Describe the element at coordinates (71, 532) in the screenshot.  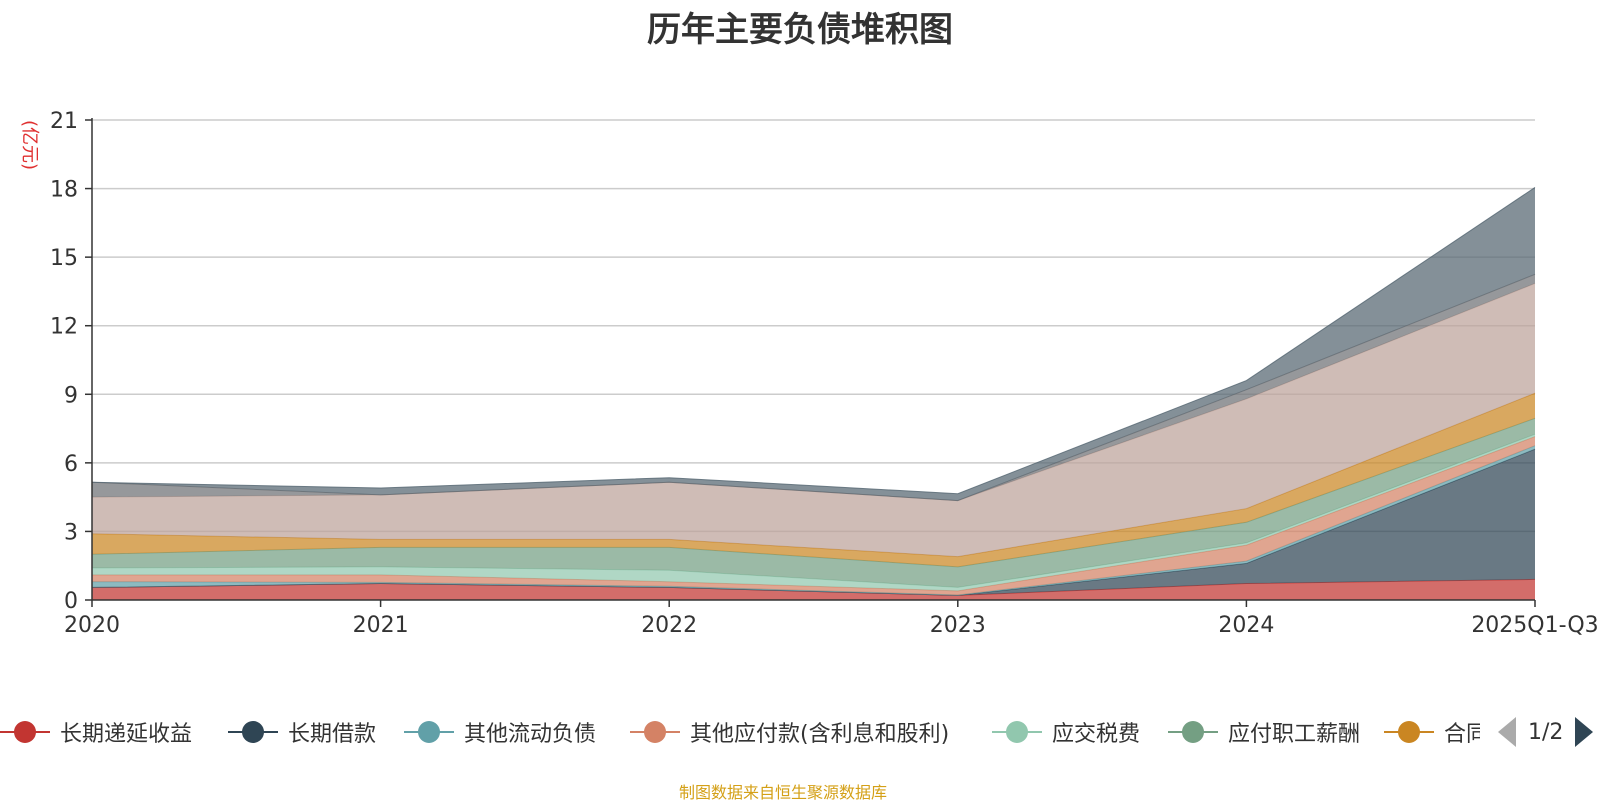
I see `y-tick-label: 3` at that location.